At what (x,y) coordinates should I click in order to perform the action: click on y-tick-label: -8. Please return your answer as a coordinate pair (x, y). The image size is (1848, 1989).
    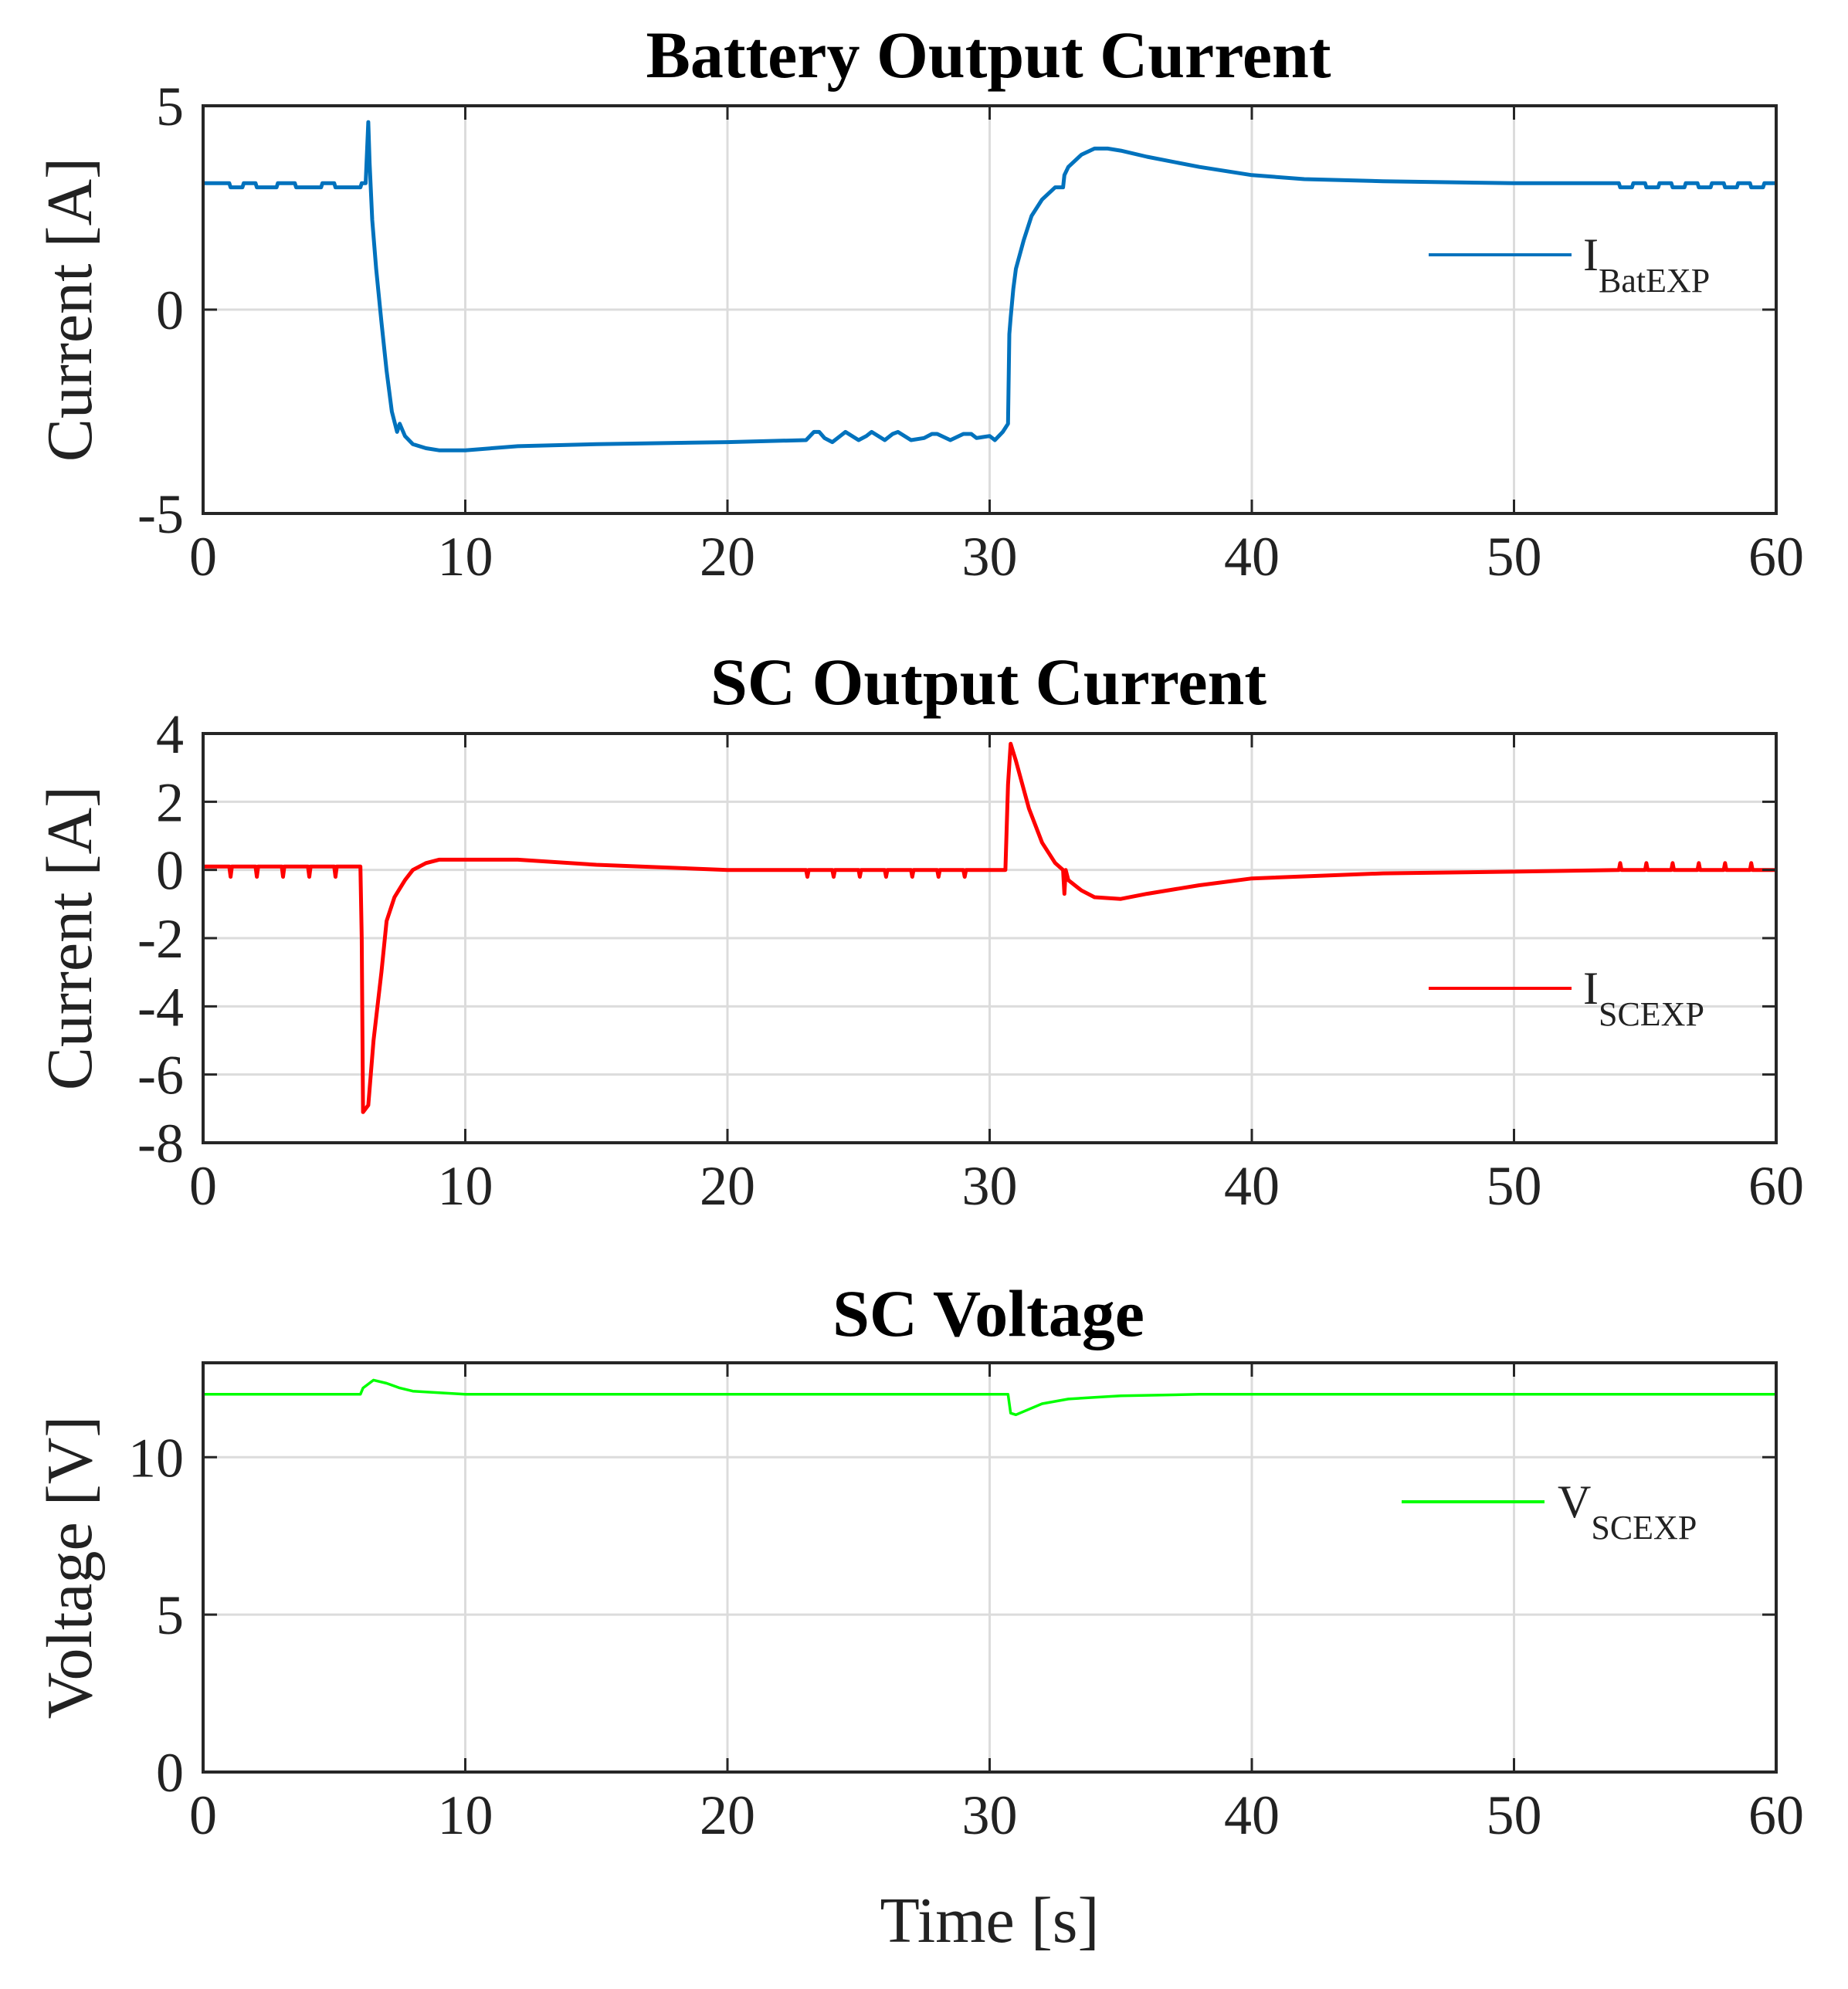
    Looking at the image, I should click on (161, 1143).